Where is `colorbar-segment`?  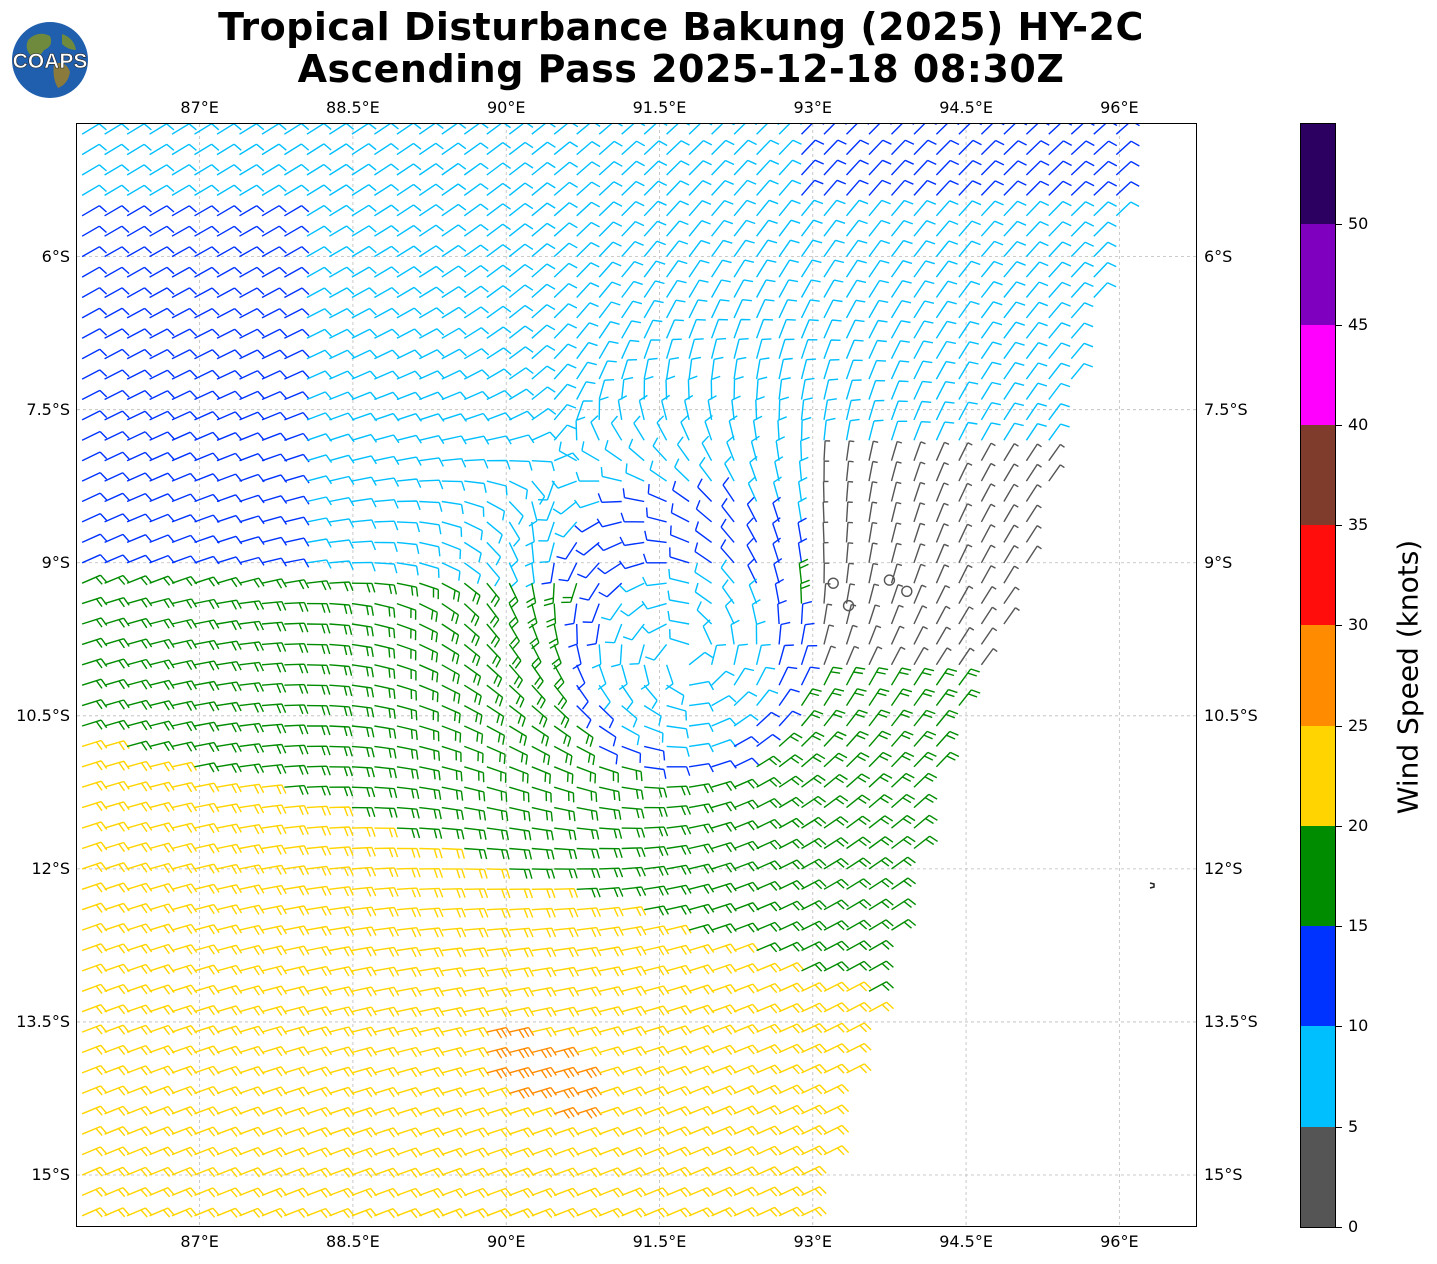
colorbar-segment is located at coordinates (1318, 374).